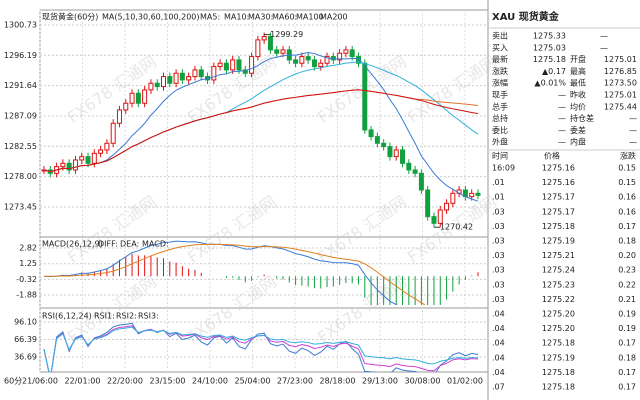 This screenshot has width=640, height=400. What do you see at coordinates (620, 95) in the screenshot?
I see `quote-value: 1275.01` at bounding box center [620, 95].